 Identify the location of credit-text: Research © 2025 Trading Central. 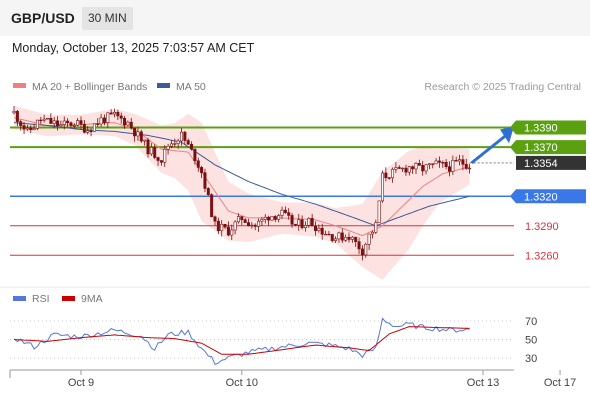
(502, 87).